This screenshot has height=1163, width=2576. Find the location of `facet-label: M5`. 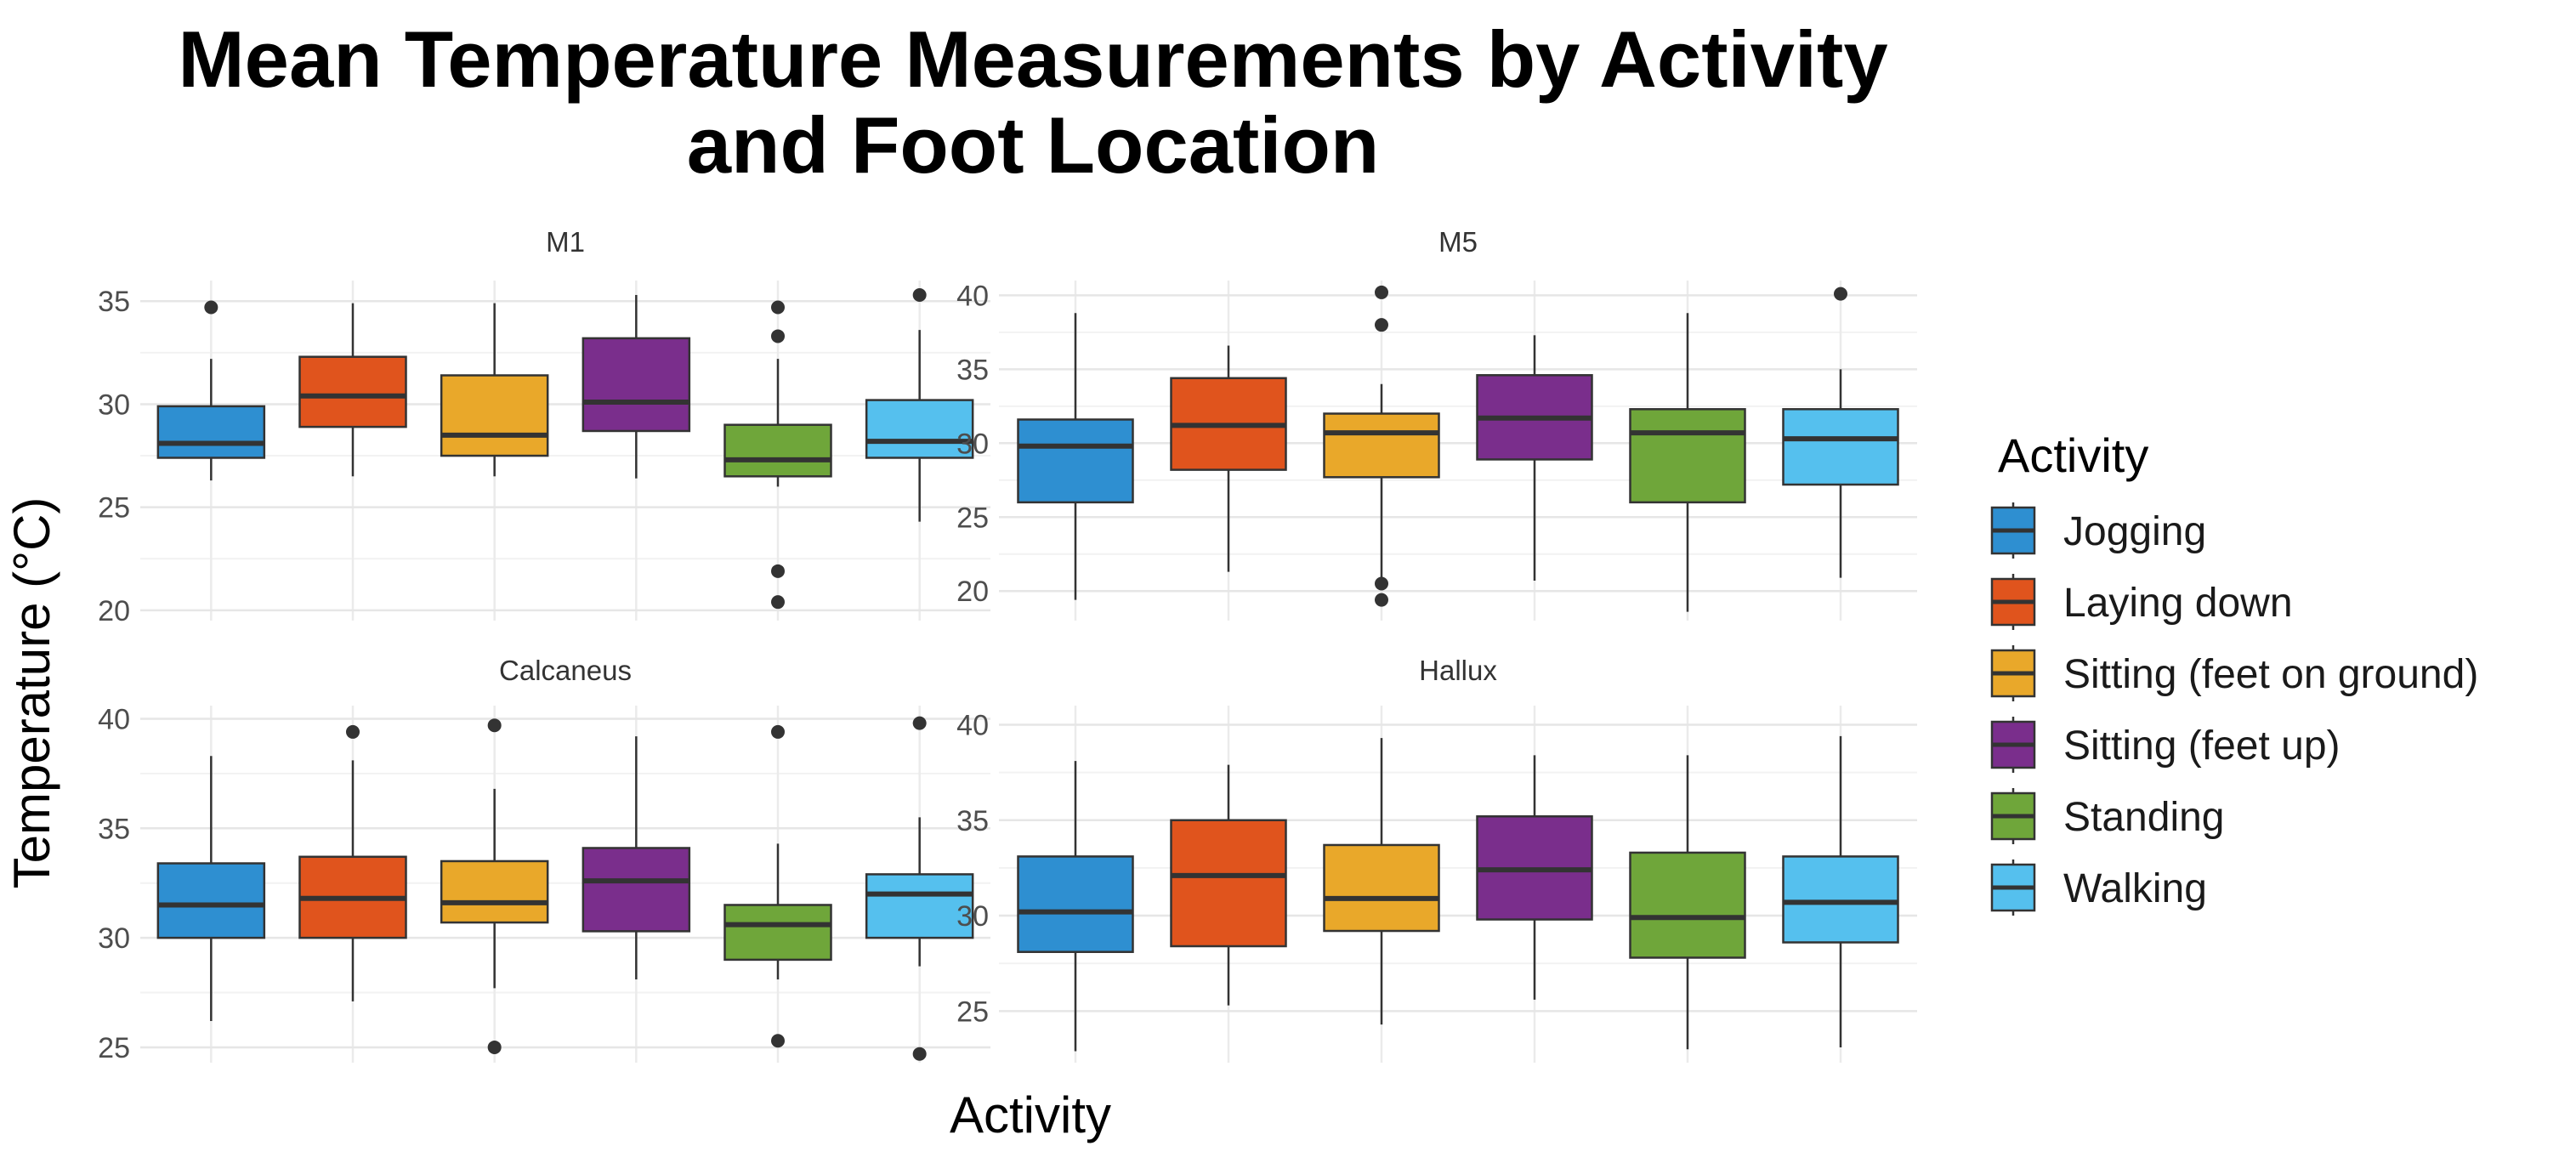

facet-label: M5 is located at coordinates (1458, 242).